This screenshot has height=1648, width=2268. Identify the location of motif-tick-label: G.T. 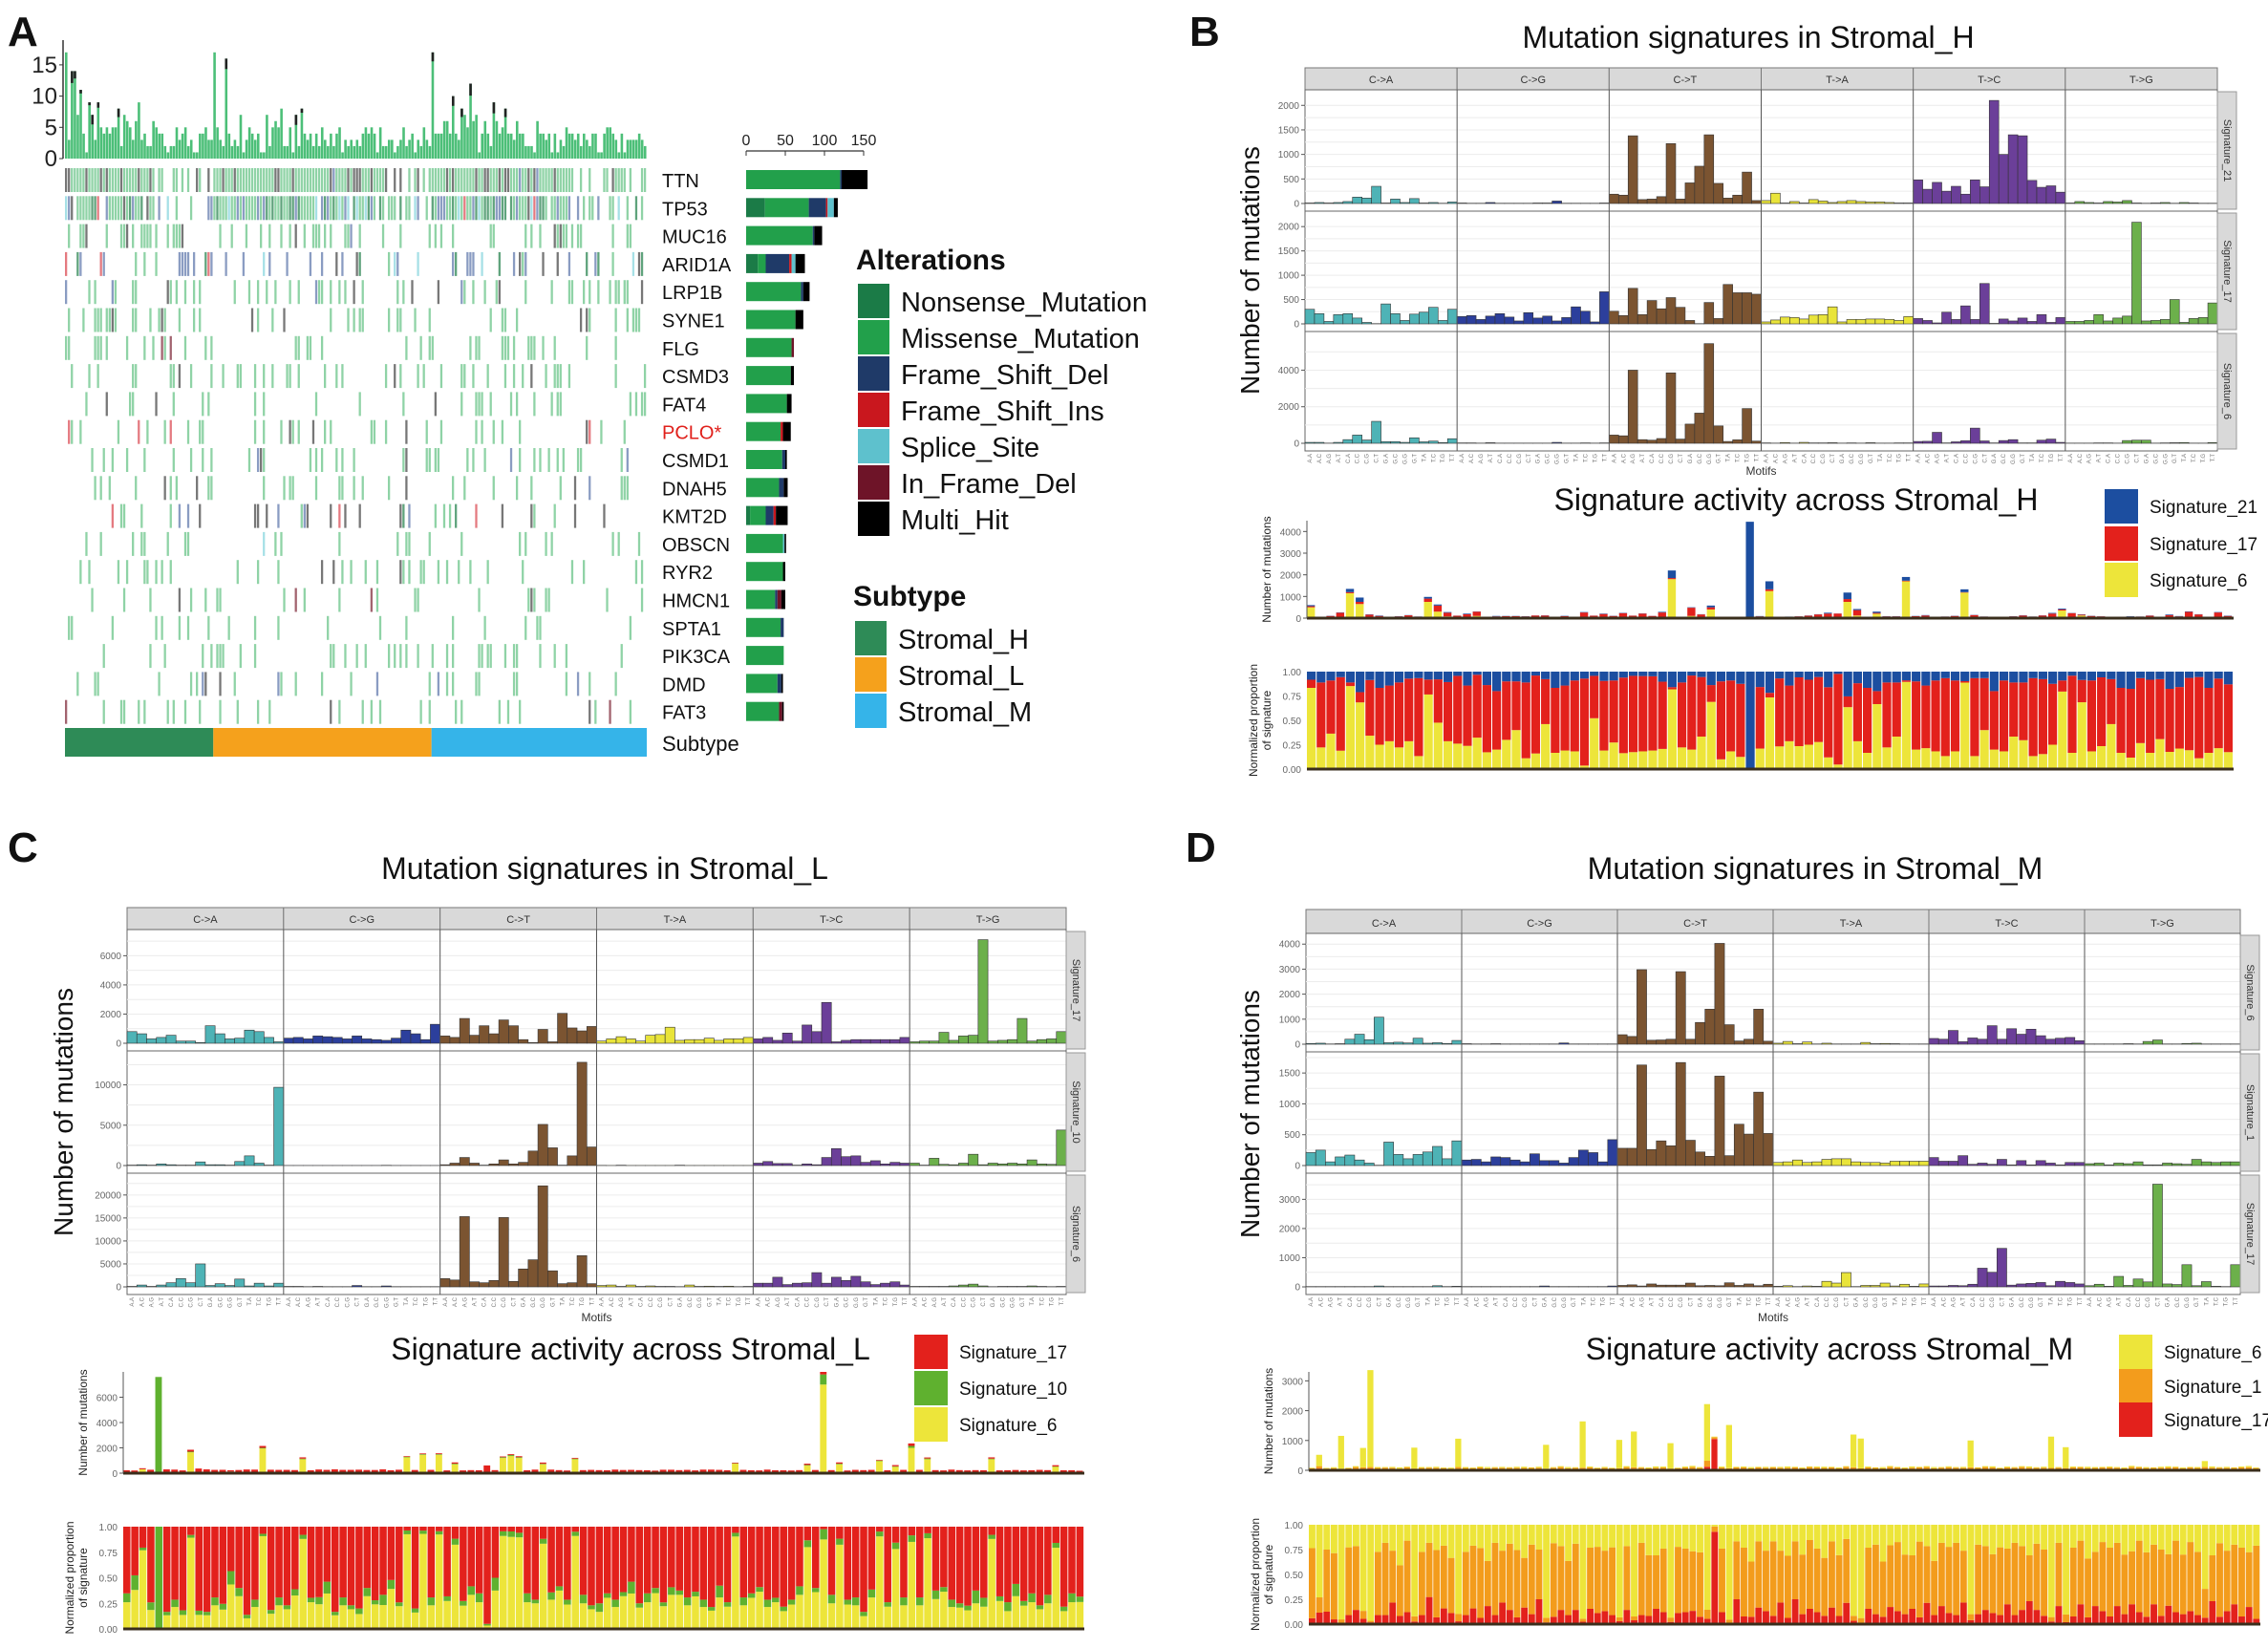
(2197, 1302).